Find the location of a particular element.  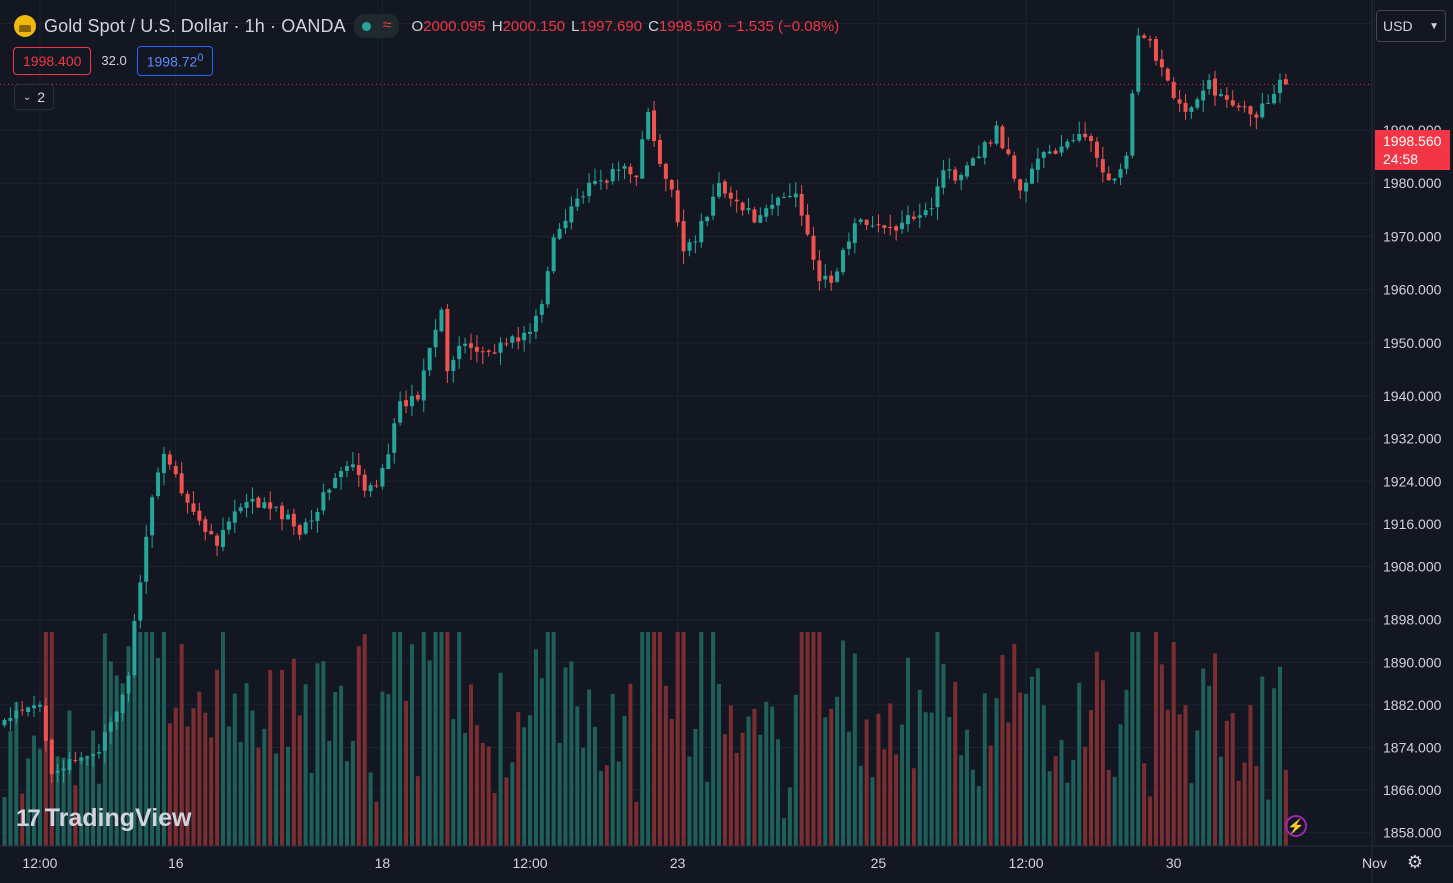

open-label: O is located at coordinates (417, 26).